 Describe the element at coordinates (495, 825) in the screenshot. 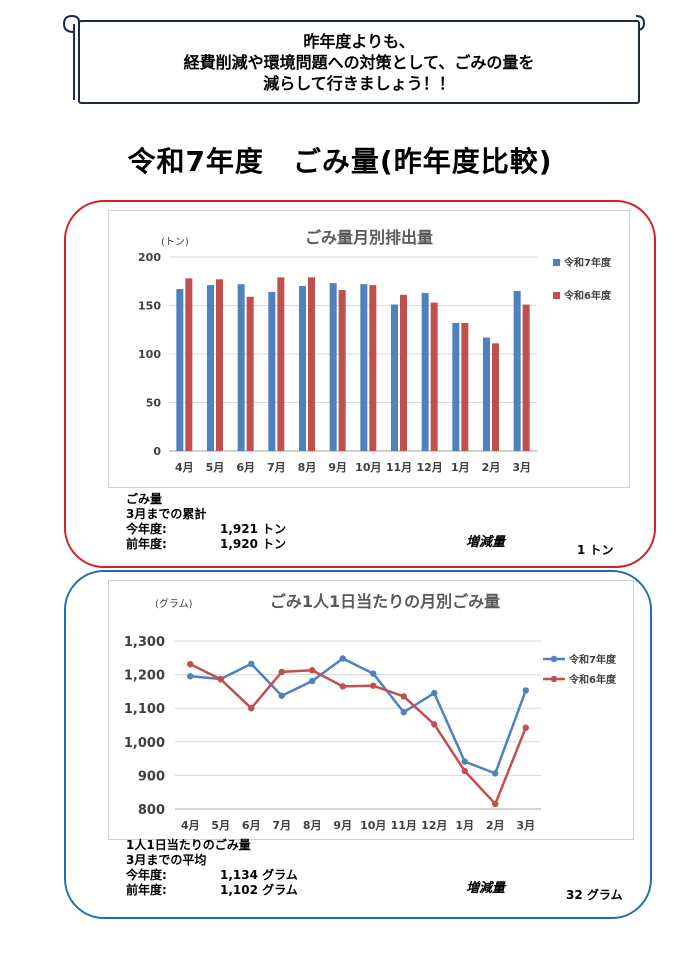

I see `x-tick-label: 2月` at that location.